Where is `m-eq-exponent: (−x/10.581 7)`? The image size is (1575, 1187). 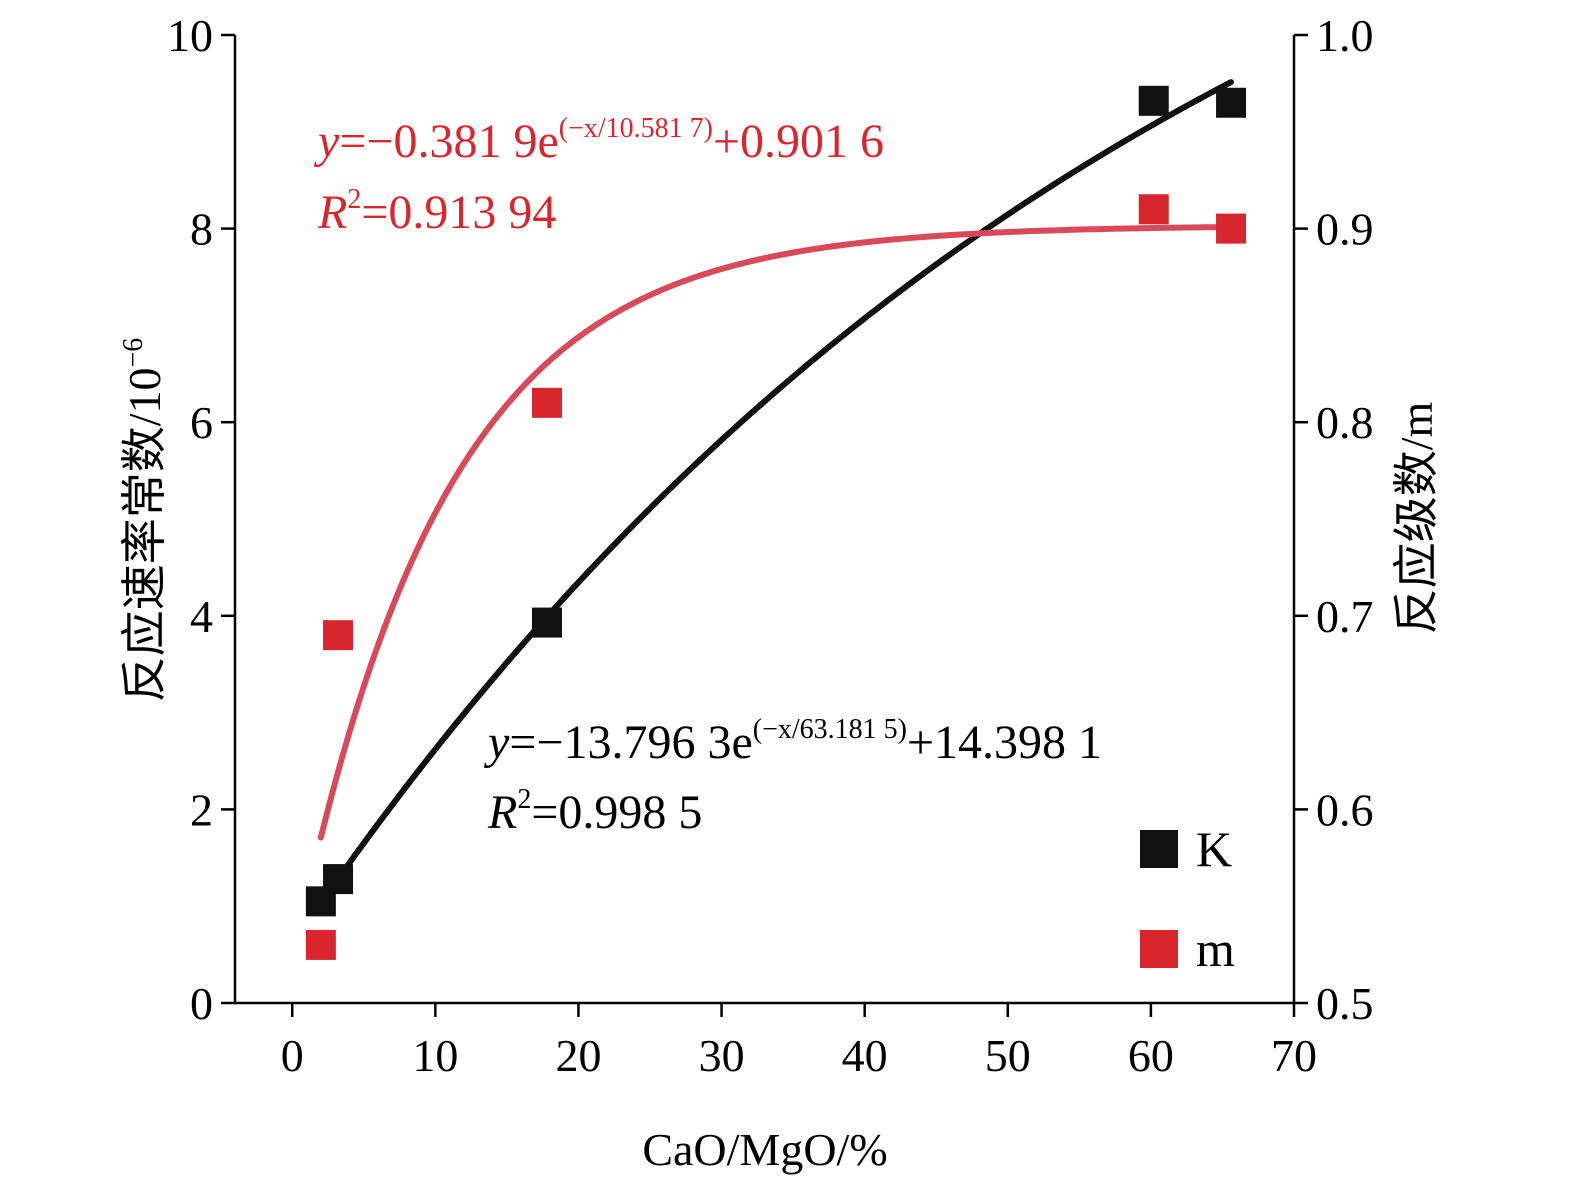
m-eq-exponent: (−x/10.581 7) is located at coordinates (636, 128).